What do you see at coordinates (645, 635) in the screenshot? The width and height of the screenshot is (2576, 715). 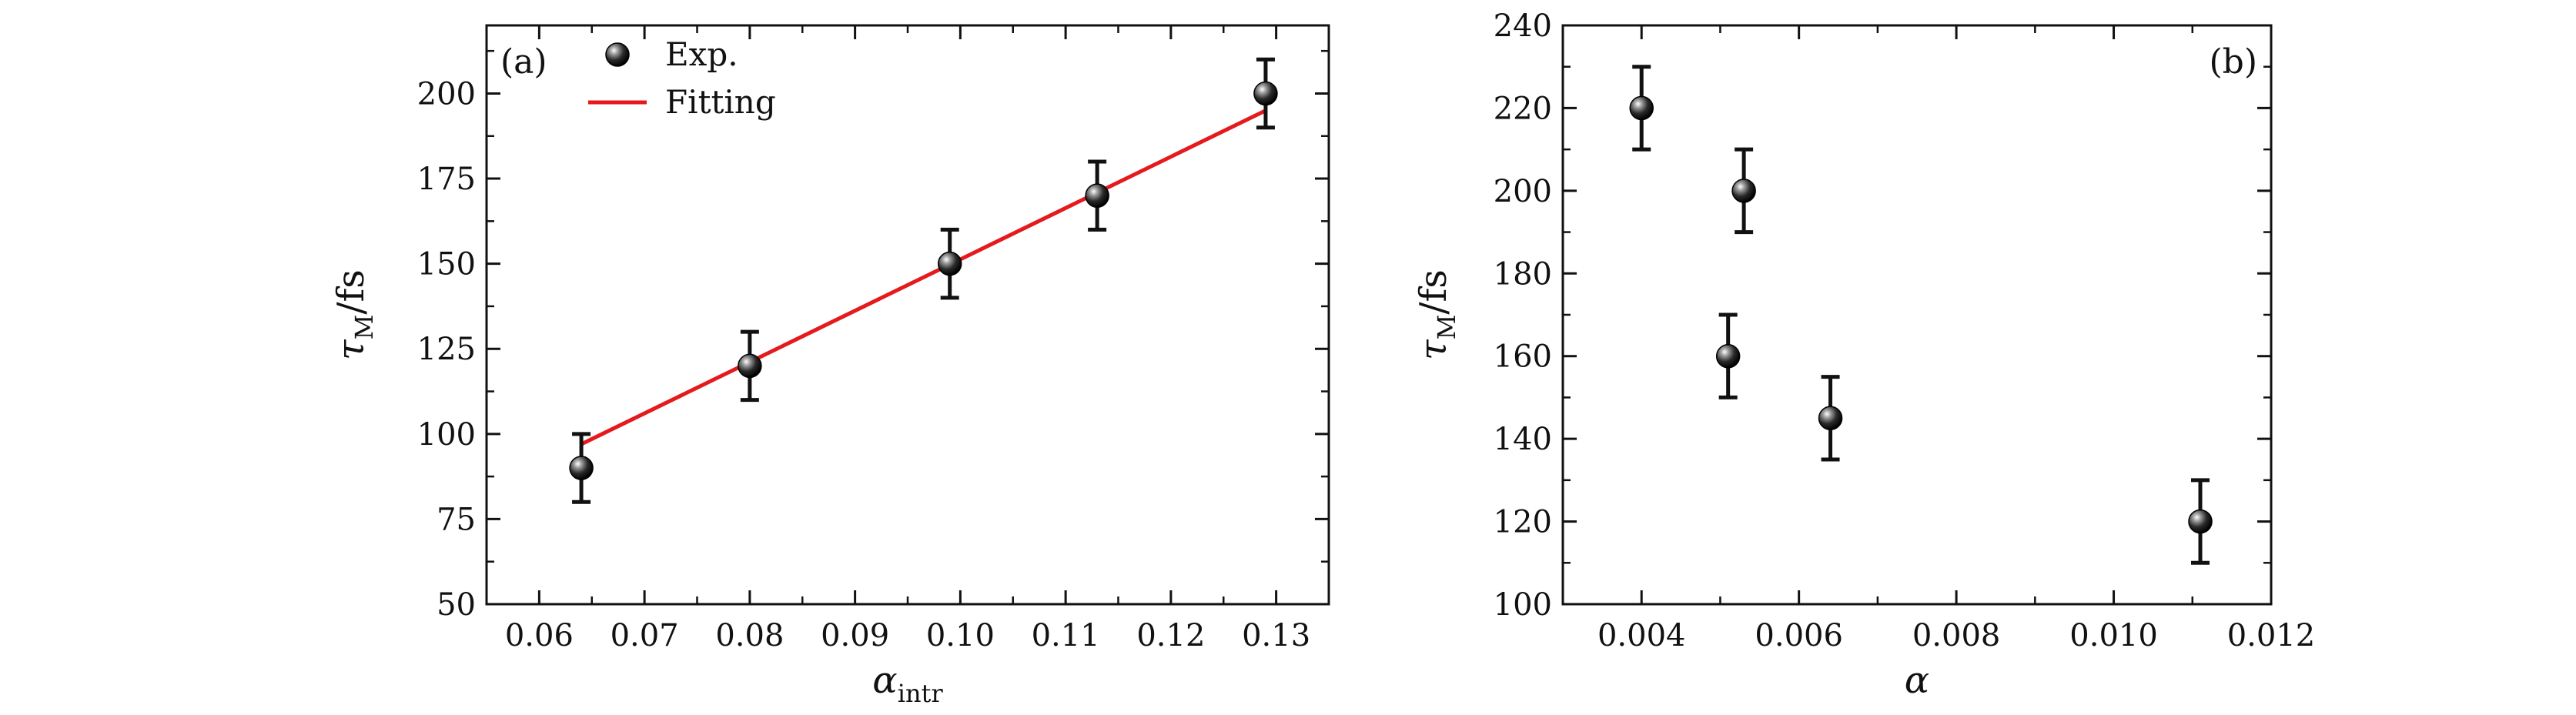 I see `x-tick-label: 0.07` at bounding box center [645, 635].